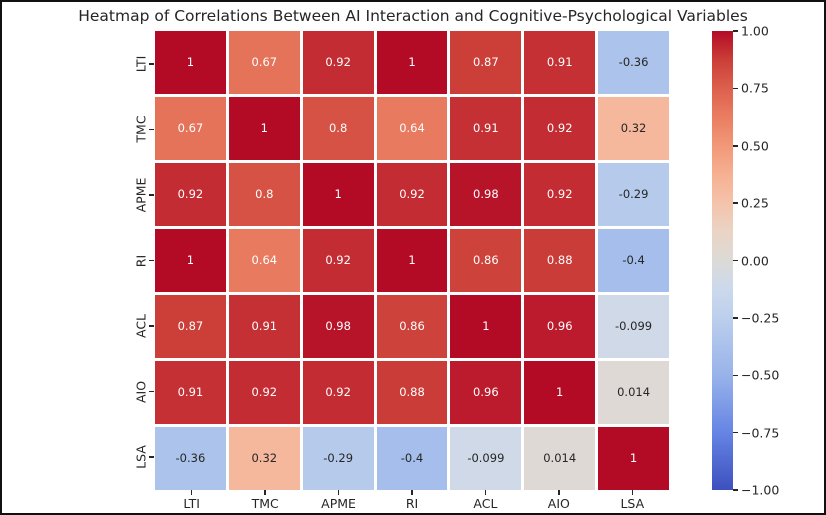 This screenshot has height=515, width=826. What do you see at coordinates (141, 260) in the screenshot?
I see `y-tick-label: RI` at bounding box center [141, 260].